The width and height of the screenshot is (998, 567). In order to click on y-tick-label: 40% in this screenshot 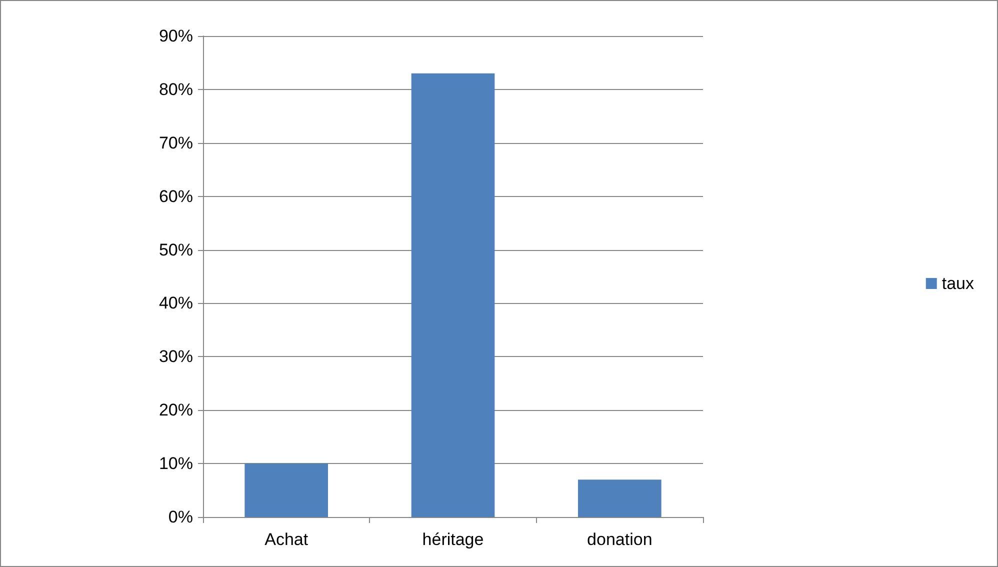, I will do `click(175, 303)`.